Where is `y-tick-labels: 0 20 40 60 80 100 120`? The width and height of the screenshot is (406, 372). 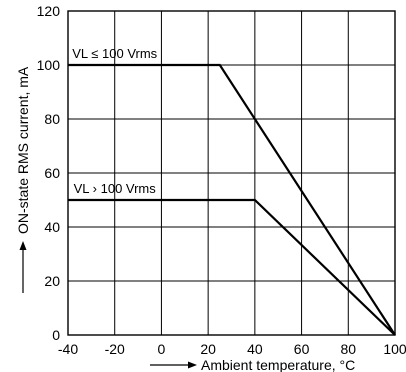
y-tick-labels: 0 20 40 60 80 100 120 is located at coordinates (49, 173).